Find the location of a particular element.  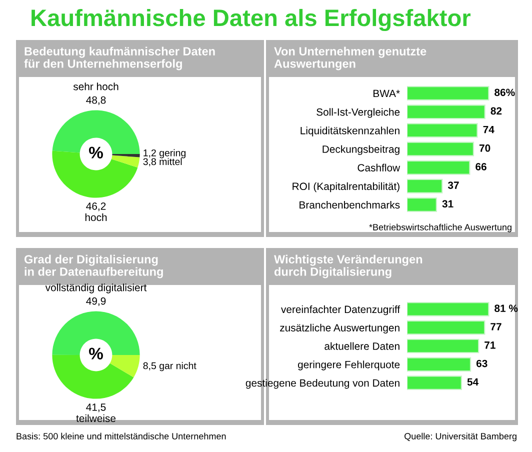

data-label: 46,2 is located at coordinates (96, 207).